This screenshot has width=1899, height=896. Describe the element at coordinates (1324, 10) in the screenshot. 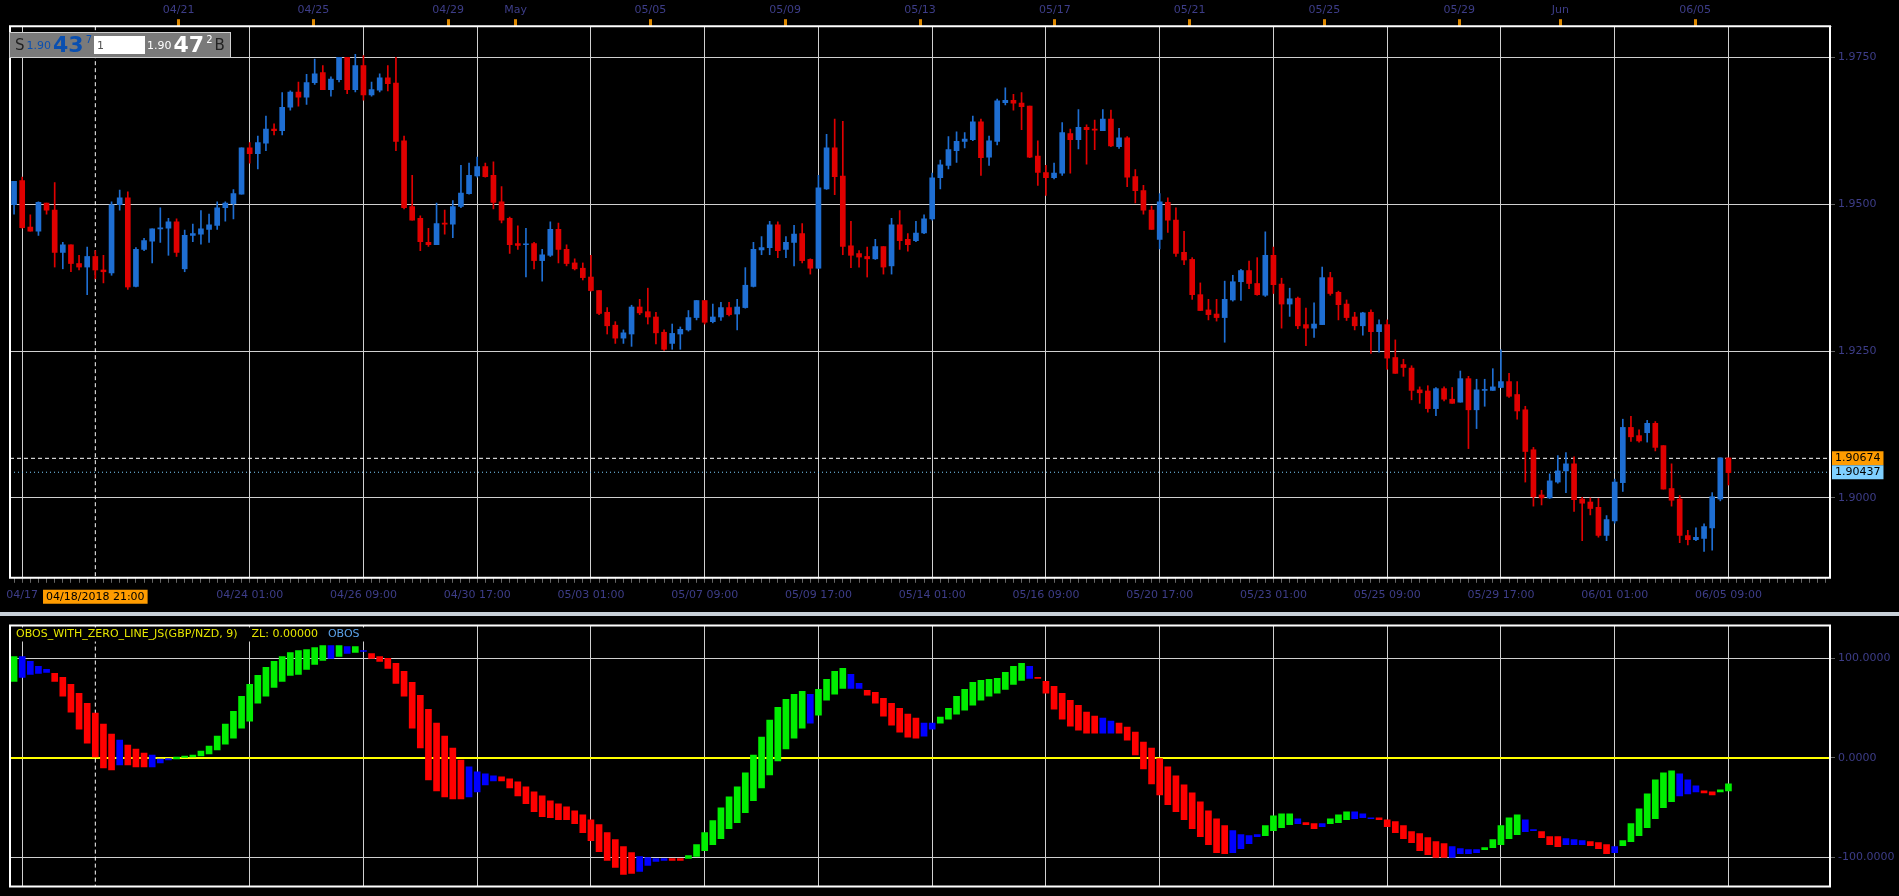

I see `x2-tick-label: 05/25` at that location.